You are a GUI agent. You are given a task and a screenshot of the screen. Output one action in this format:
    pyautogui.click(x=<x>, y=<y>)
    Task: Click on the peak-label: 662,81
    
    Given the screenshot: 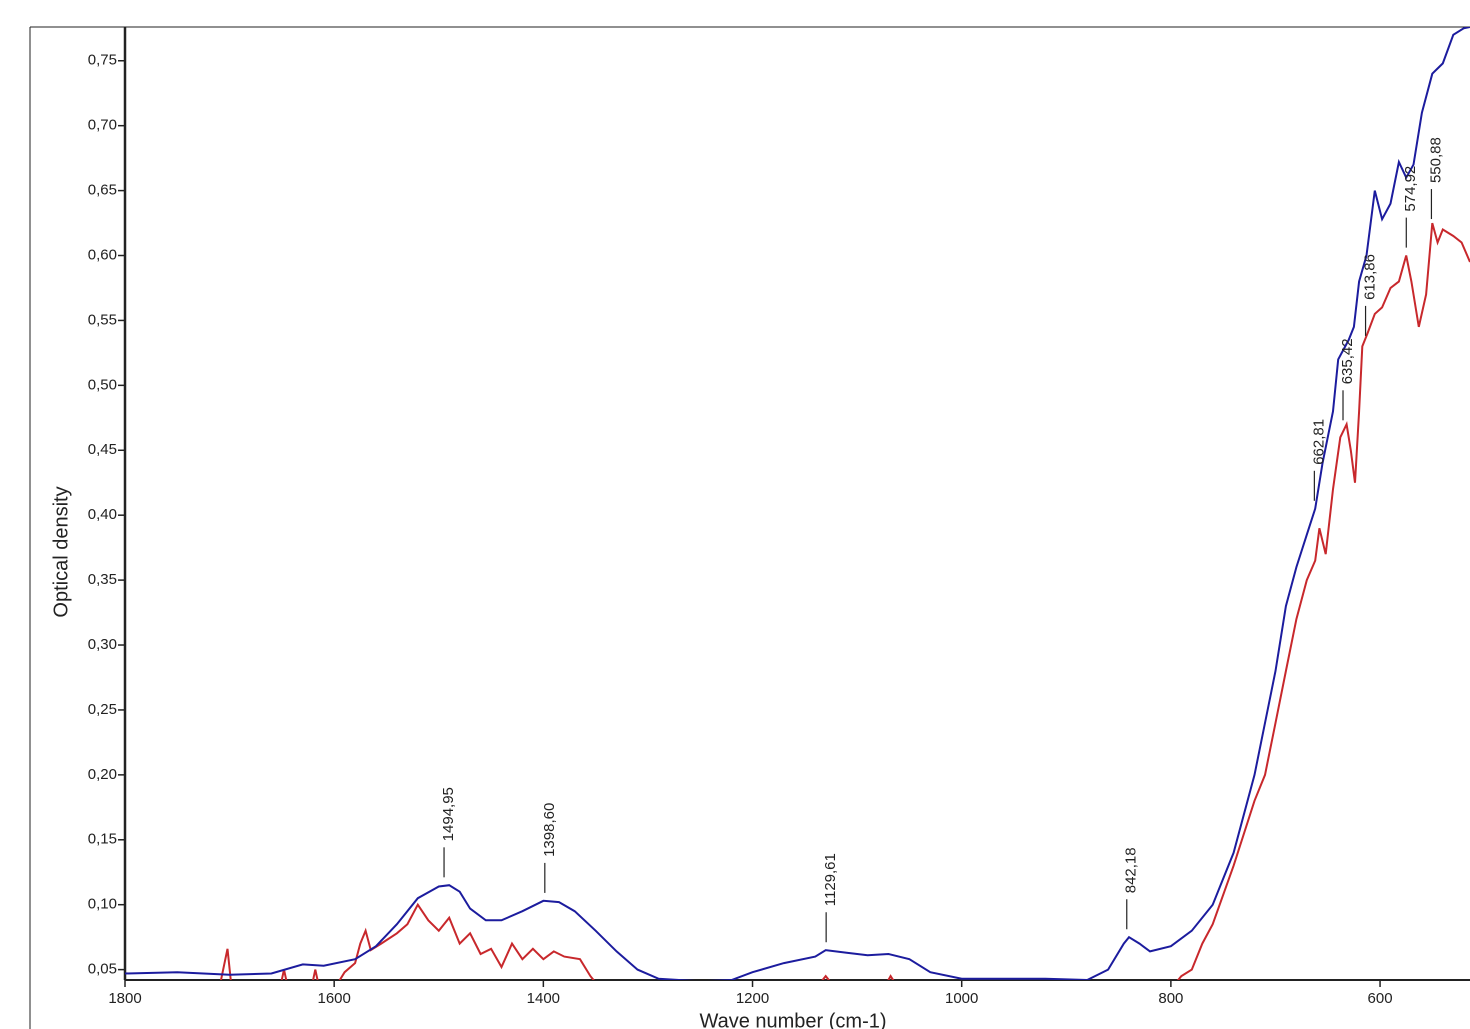 What is the action you would take?
    pyautogui.click(x=1318, y=442)
    